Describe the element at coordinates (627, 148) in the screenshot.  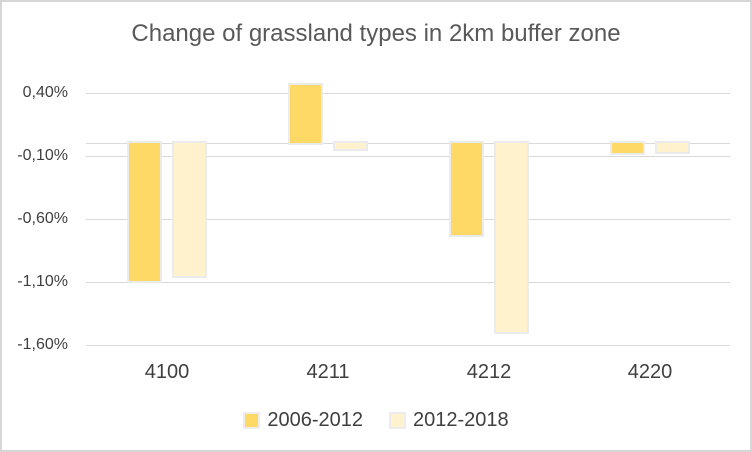
I see `bar-4220-2006-2012` at that location.